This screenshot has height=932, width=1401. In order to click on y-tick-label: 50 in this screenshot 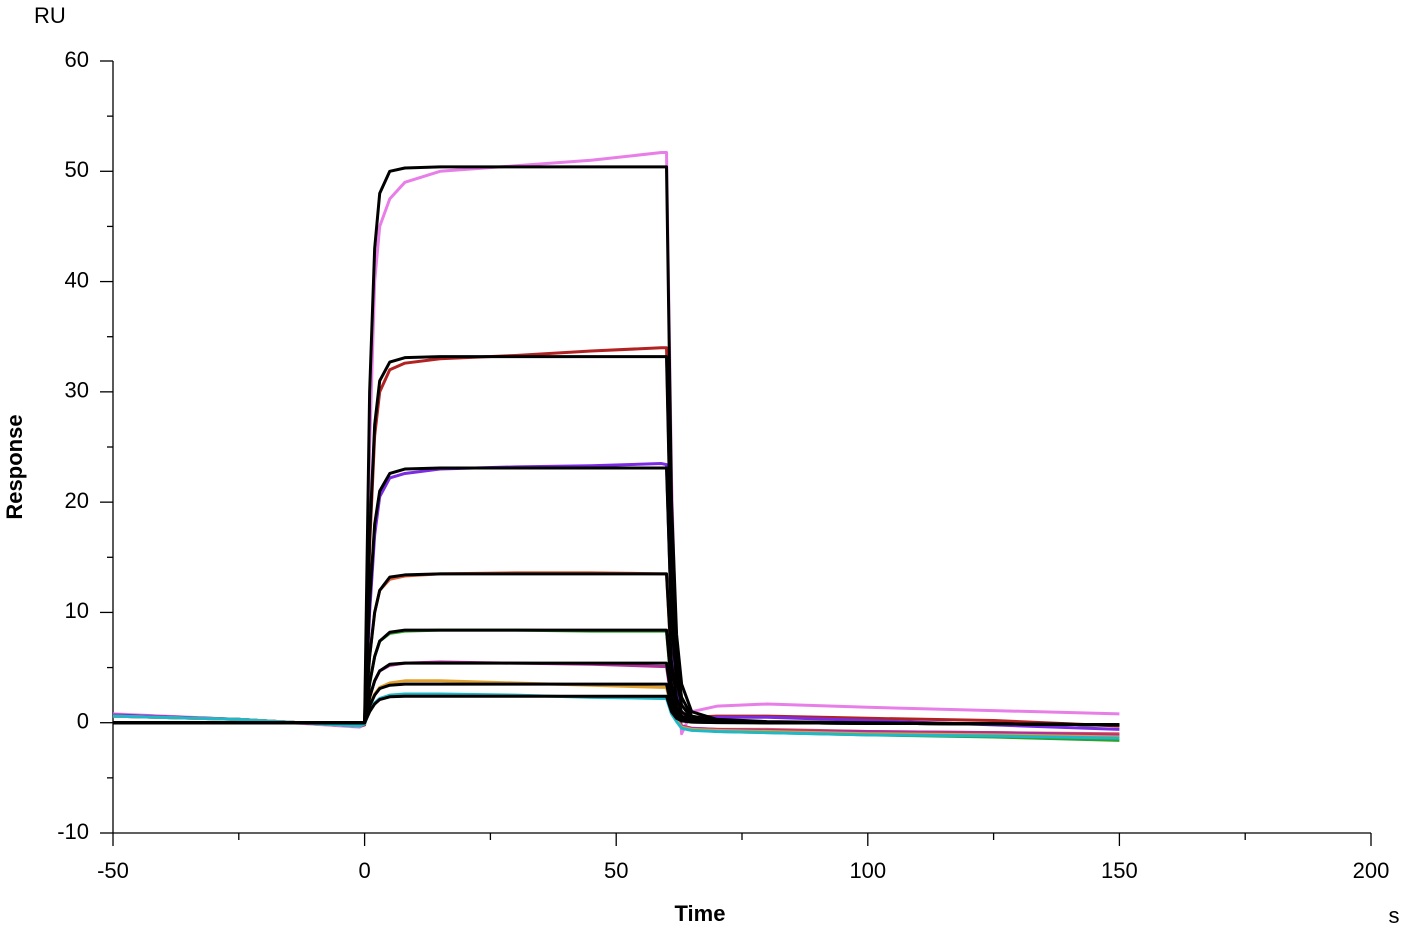, I will do `click(77, 169)`.